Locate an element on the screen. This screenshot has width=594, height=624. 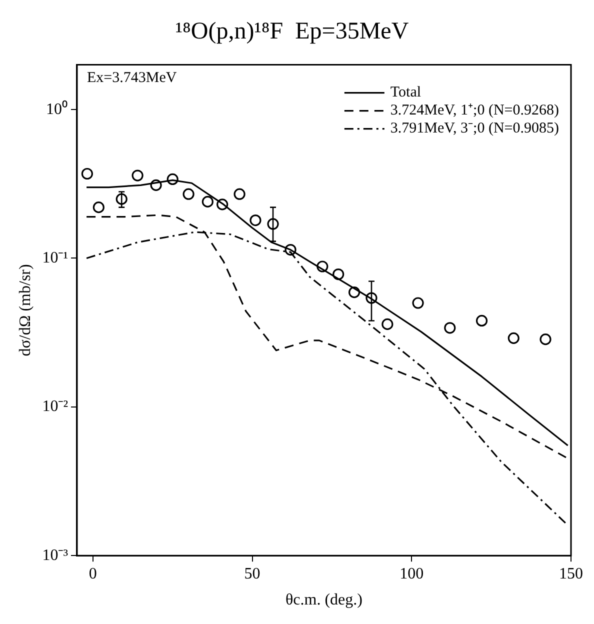
x-tick-label: 0 is located at coordinates (92, 573).